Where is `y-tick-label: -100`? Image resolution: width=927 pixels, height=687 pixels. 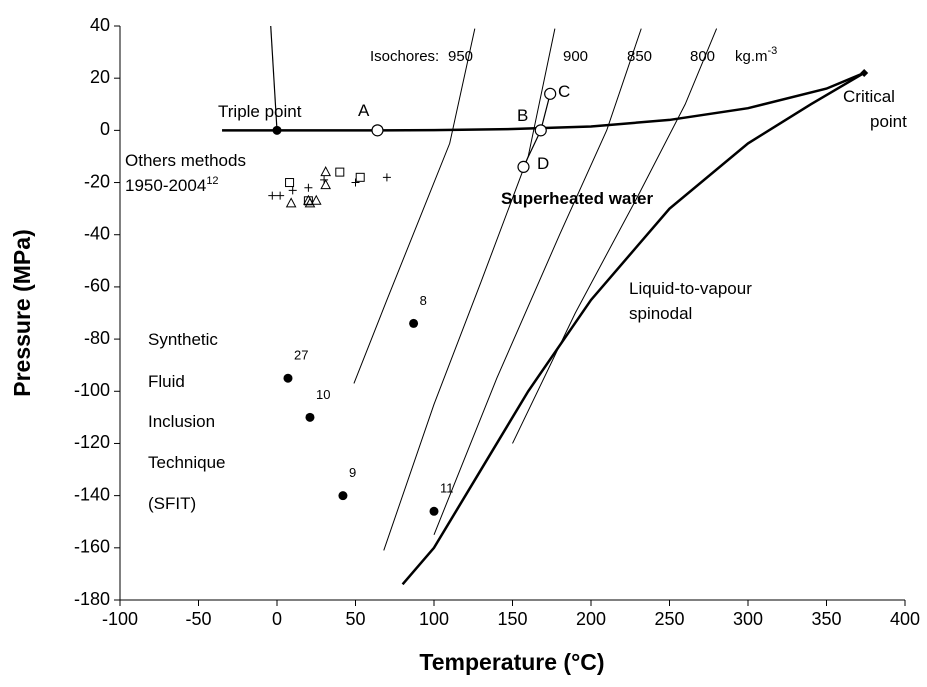
y-tick-label: -100 is located at coordinates (92, 390).